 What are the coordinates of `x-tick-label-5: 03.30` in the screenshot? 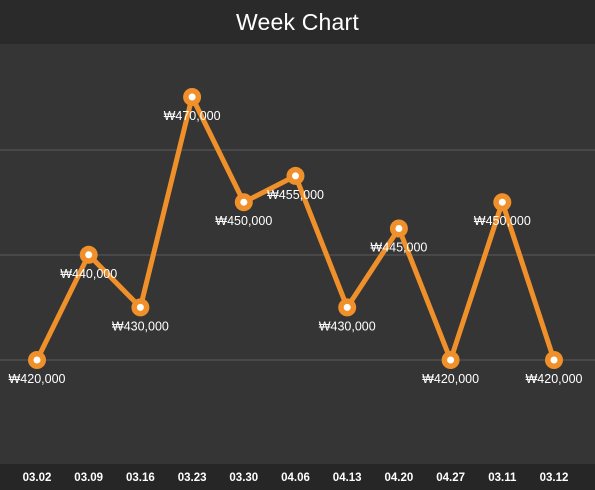 It's located at (243, 478).